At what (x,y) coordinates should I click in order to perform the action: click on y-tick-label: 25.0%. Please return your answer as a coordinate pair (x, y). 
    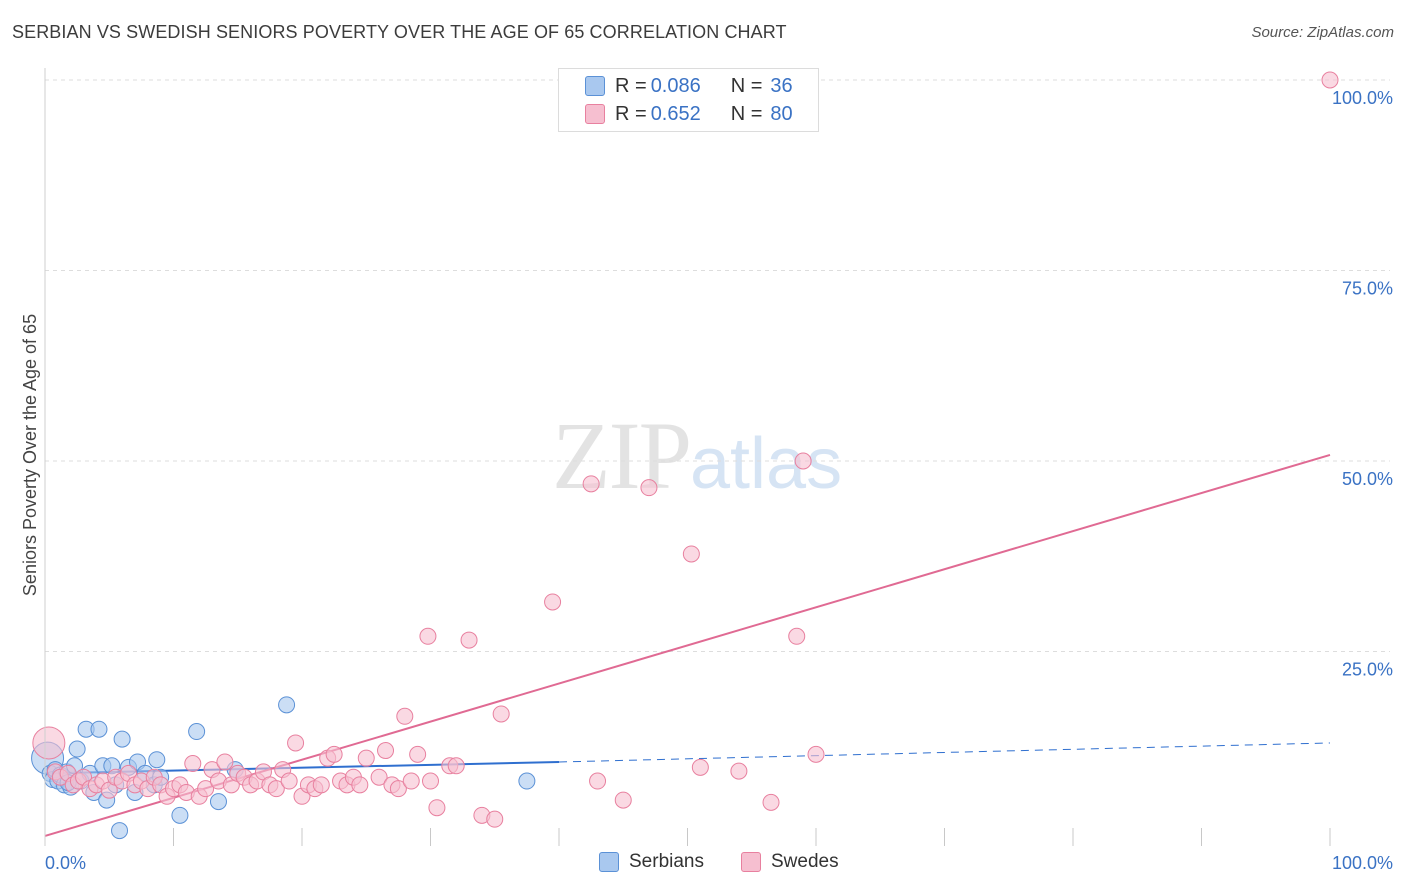
    Looking at the image, I should click on (1367, 670).